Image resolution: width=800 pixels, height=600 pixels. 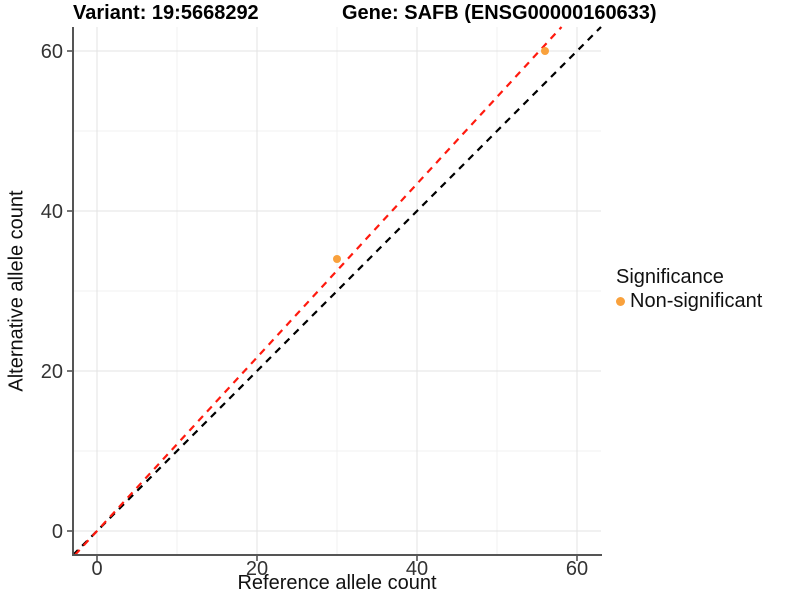 I want to click on y-tick-label: 40, so click(x=52, y=212).